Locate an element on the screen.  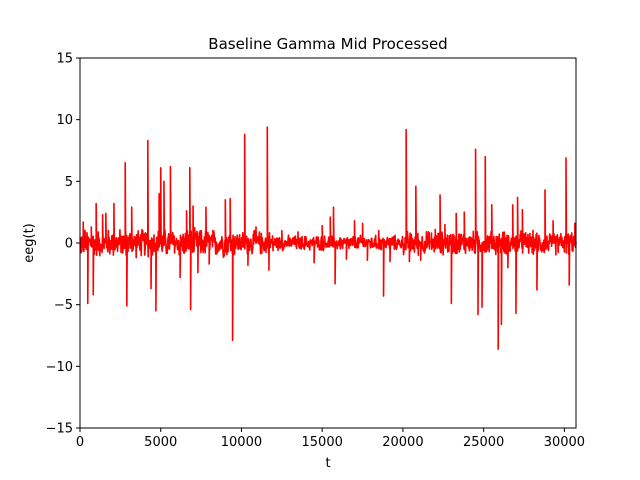
y-tick-label: −10 is located at coordinates (59, 367).